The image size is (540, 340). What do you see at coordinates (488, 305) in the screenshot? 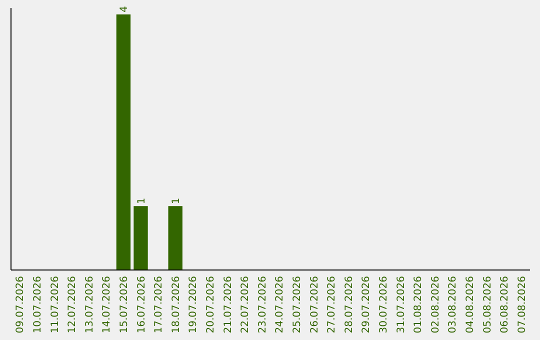
I see `x-tick-label: 05.08.2026` at bounding box center [488, 305].